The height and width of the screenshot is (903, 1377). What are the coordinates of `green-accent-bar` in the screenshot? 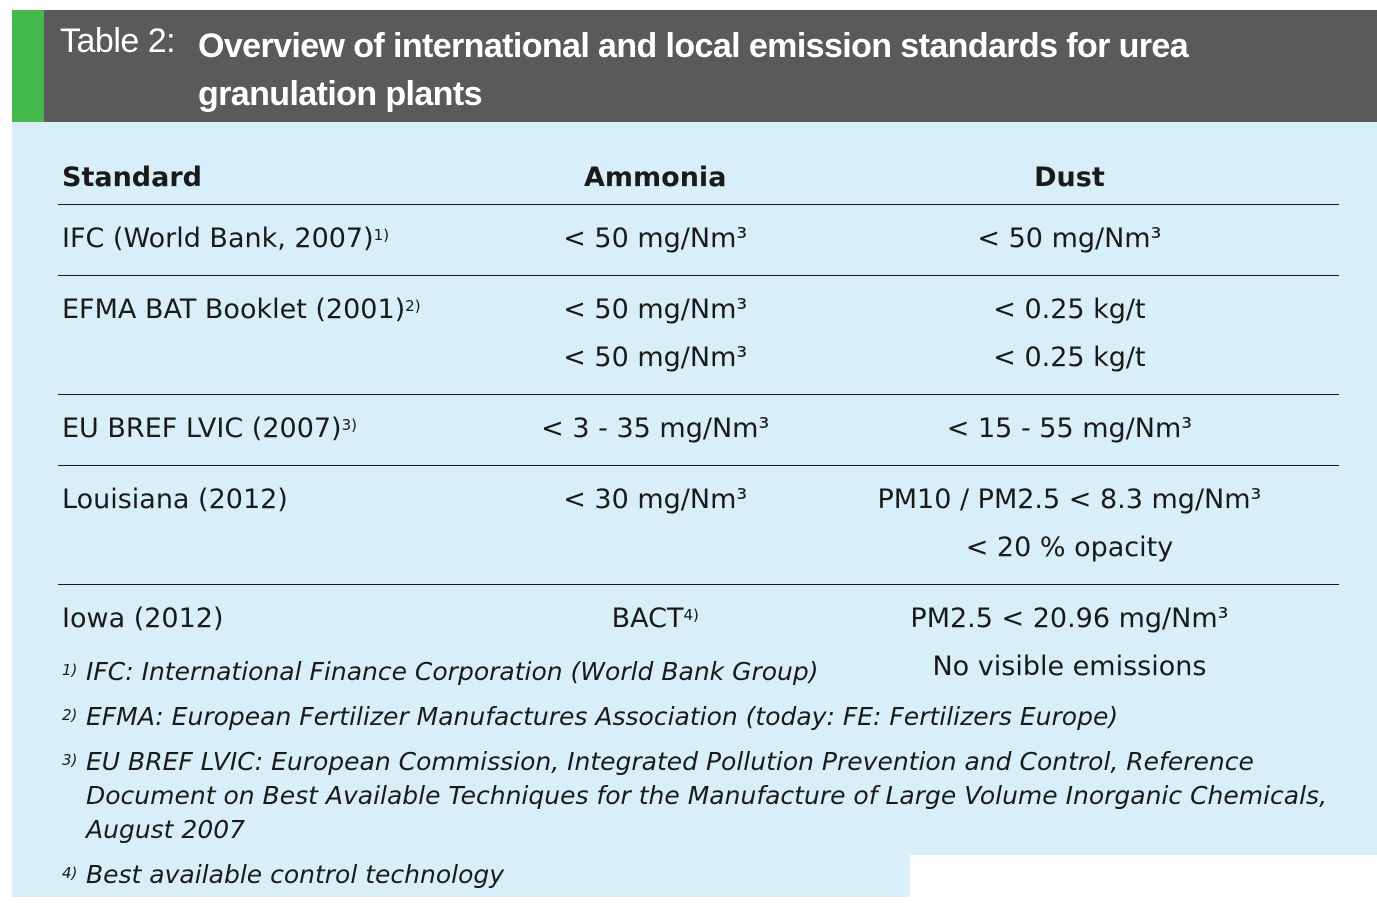 It's located at (28, 66).